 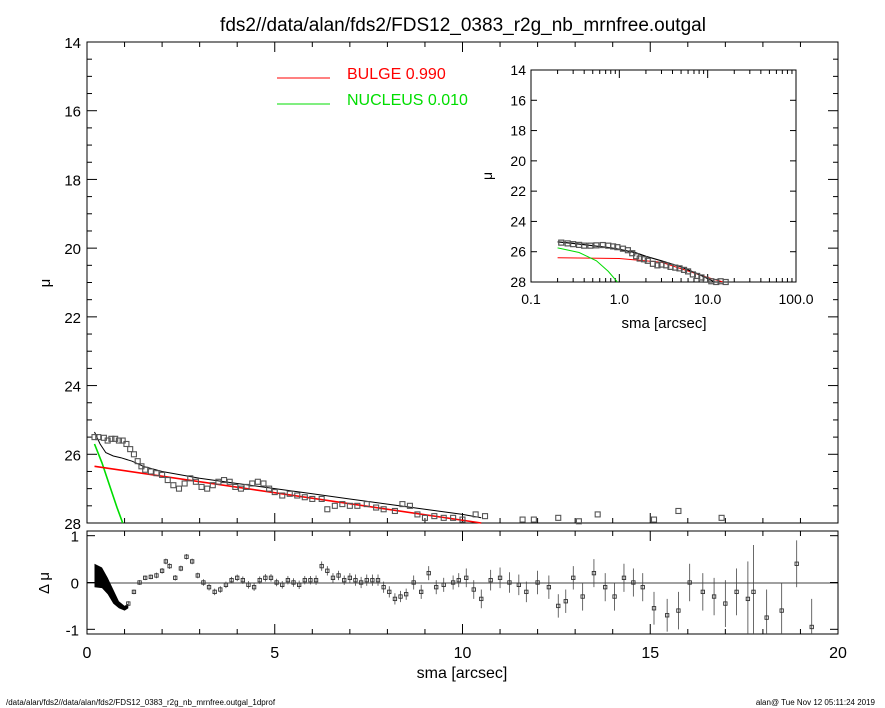 What do you see at coordinates (487, 176) in the screenshot?
I see `inset-ylabel: μ` at bounding box center [487, 176].